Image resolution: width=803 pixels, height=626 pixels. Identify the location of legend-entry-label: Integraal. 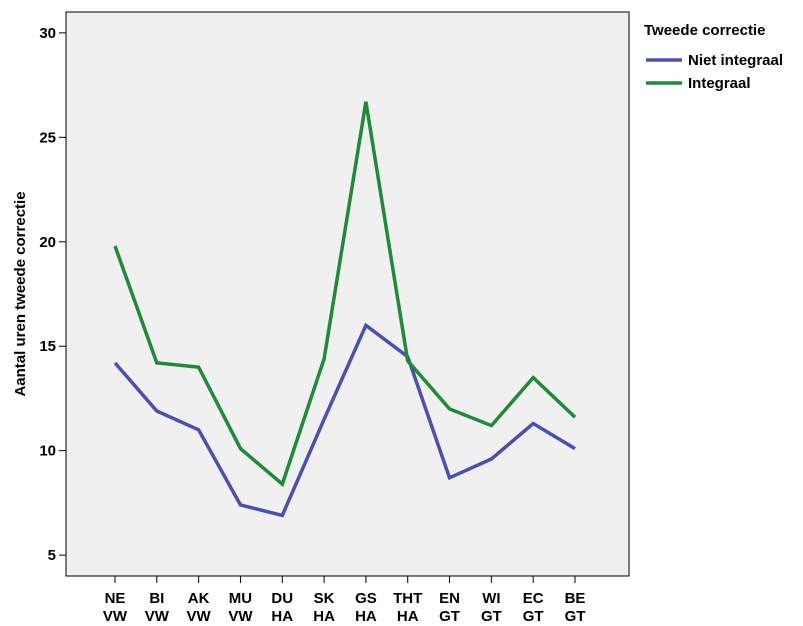
(719, 83).